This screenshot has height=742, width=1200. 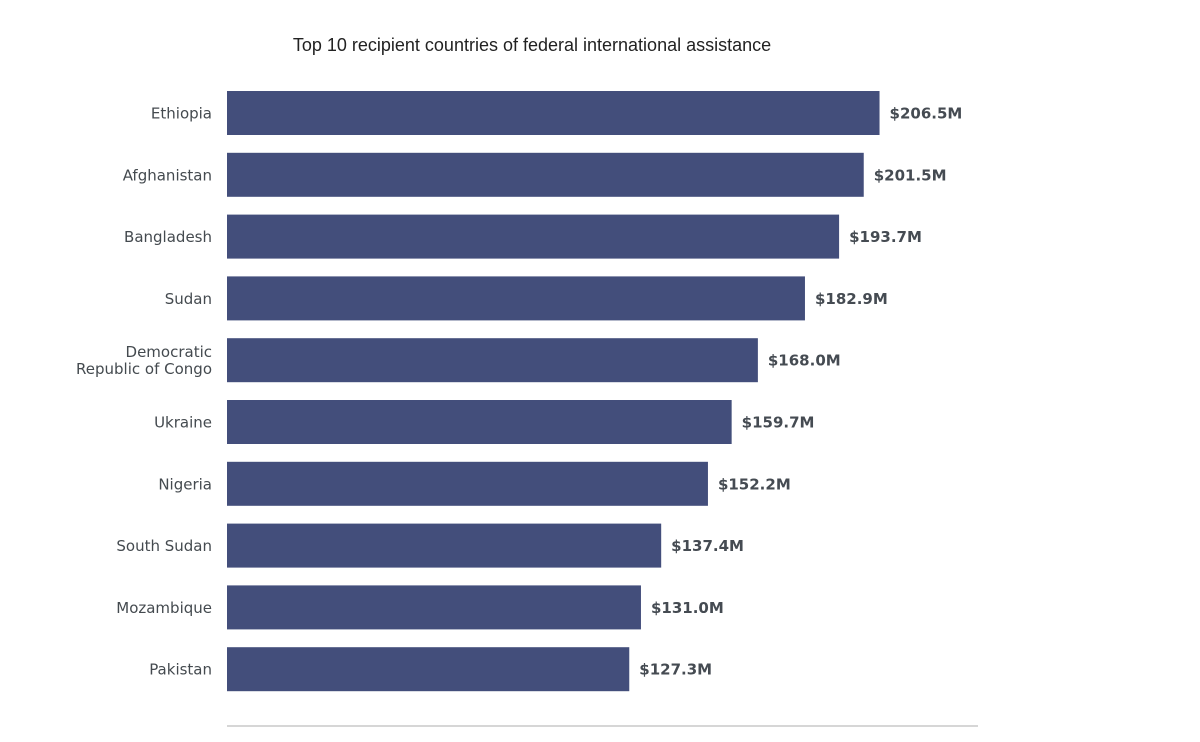 I want to click on category-label-line: Republic of Congo, so click(x=144, y=369).